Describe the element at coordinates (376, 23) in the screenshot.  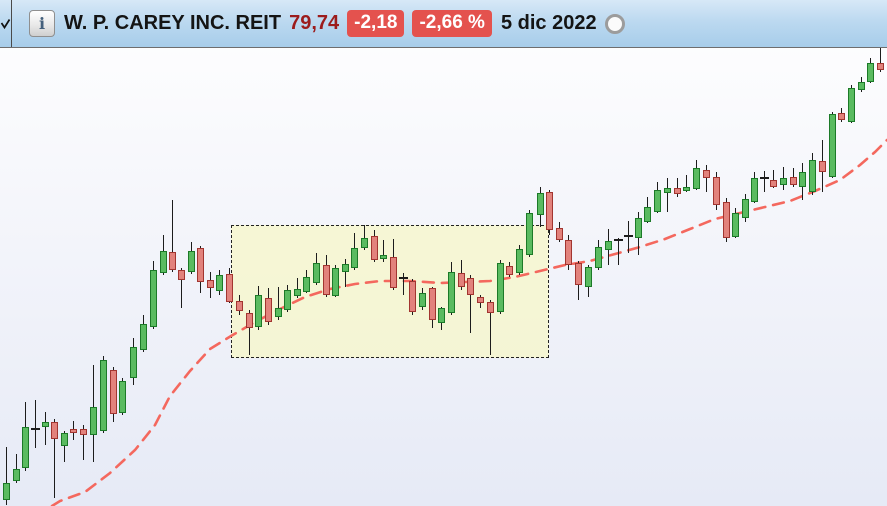
I see `change-absolute-badge: -2,18` at that location.